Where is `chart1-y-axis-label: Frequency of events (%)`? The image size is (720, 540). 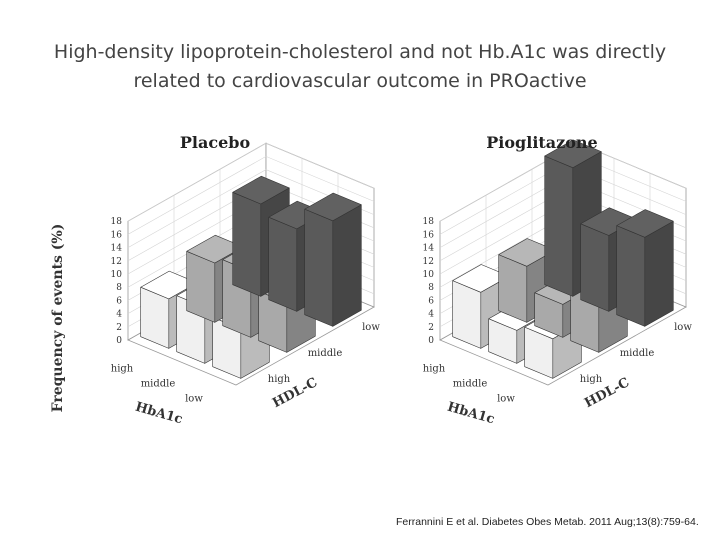 chart1-y-axis-label: Frequency of events (%) is located at coordinates (58, 318).